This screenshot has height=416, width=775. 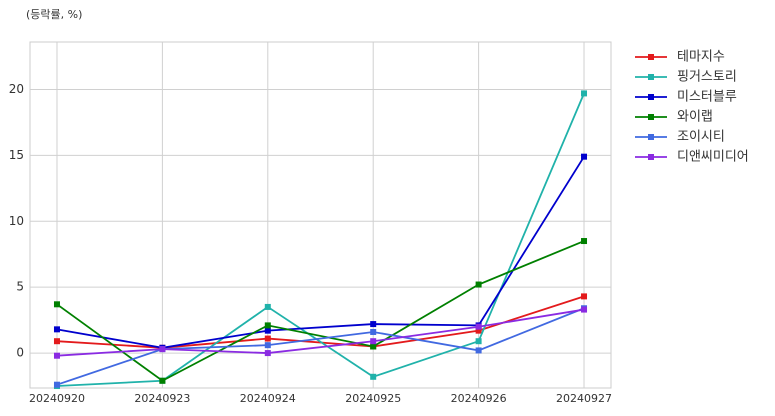 What do you see at coordinates (16, 155) in the screenshot?
I see `y-tick-label: 15` at bounding box center [16, 155].